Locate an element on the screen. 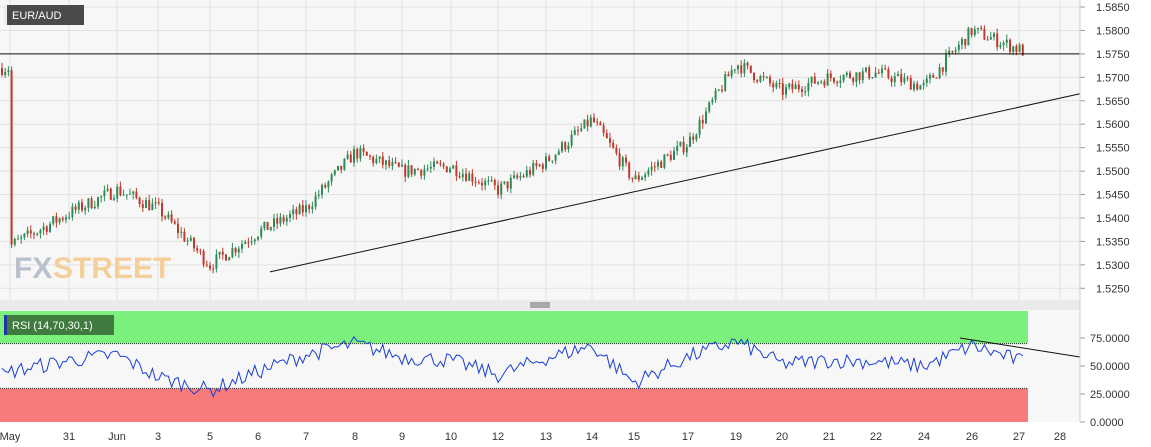 The image size is (1151, 447). price-tick-label: 1.5550 is located at coordinates (1113, 149).